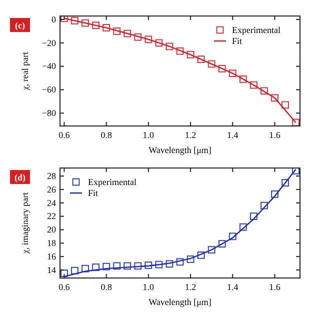 The height and width of the screenshot is (320, 320). I want to click on y-axis-title: χ, real part, so click(25, 71).